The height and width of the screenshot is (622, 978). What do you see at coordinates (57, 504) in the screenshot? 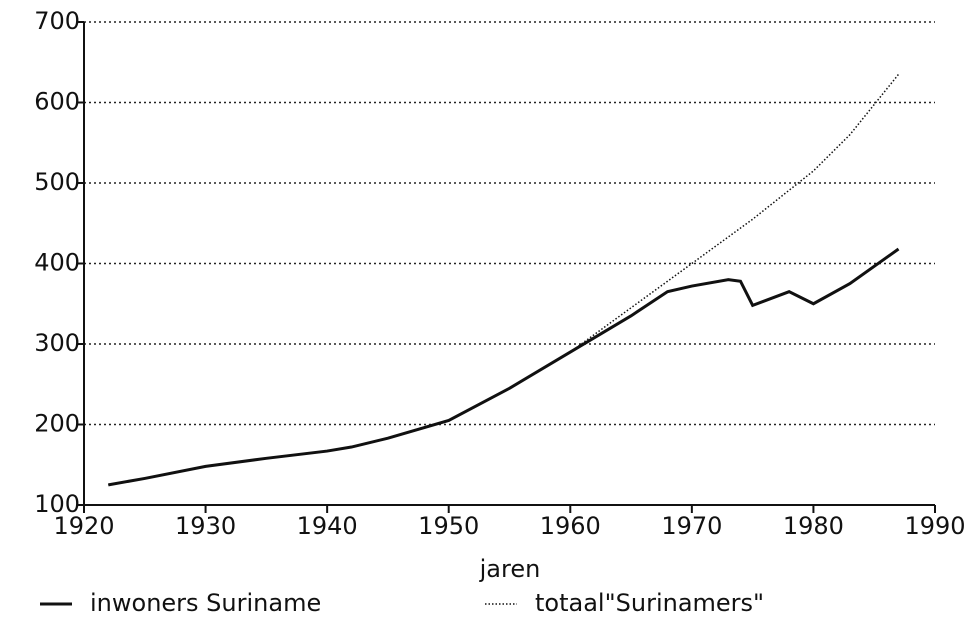
I see `y-tick-label: 100` at bounding box center [57, 504].